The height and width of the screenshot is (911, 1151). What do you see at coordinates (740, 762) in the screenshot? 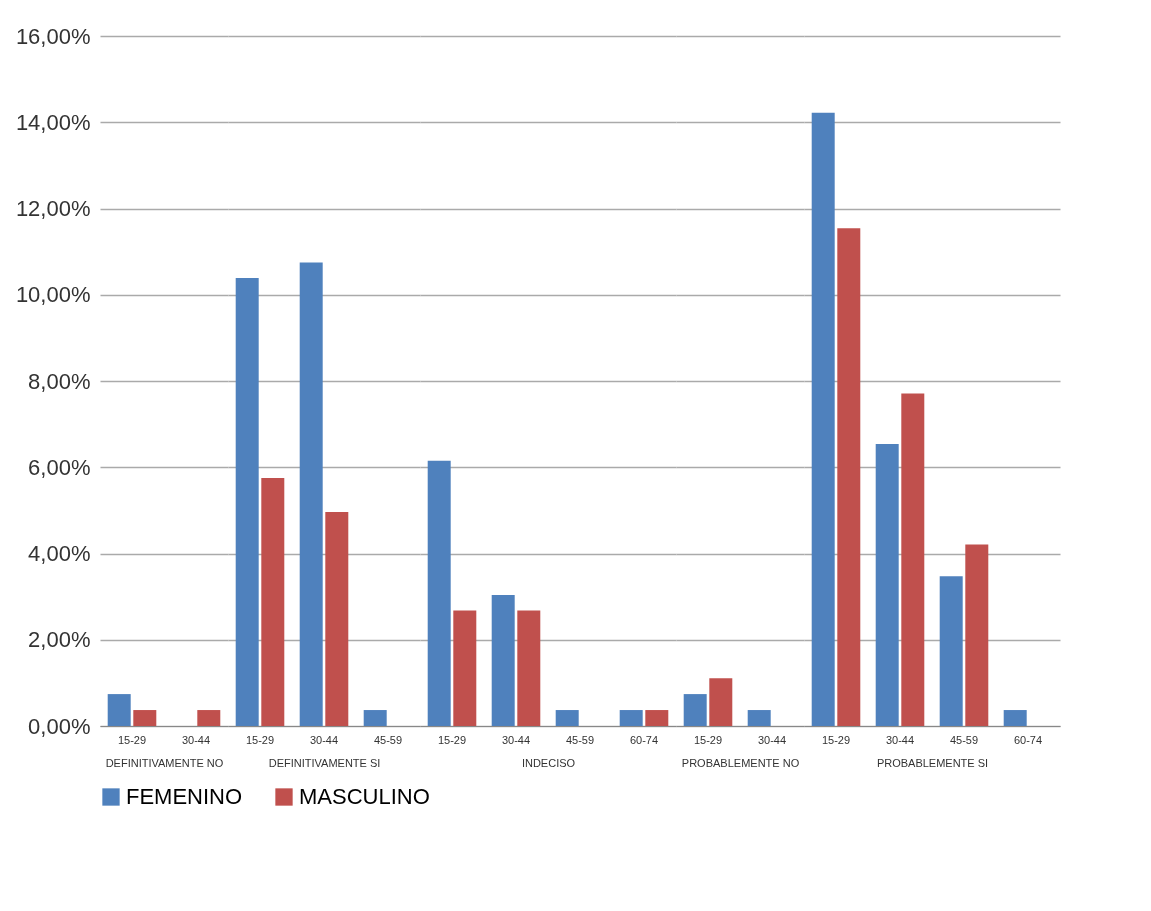
I see `x-axis-title: PROBABLEMENTE NO` at bounding box center [740, 762].